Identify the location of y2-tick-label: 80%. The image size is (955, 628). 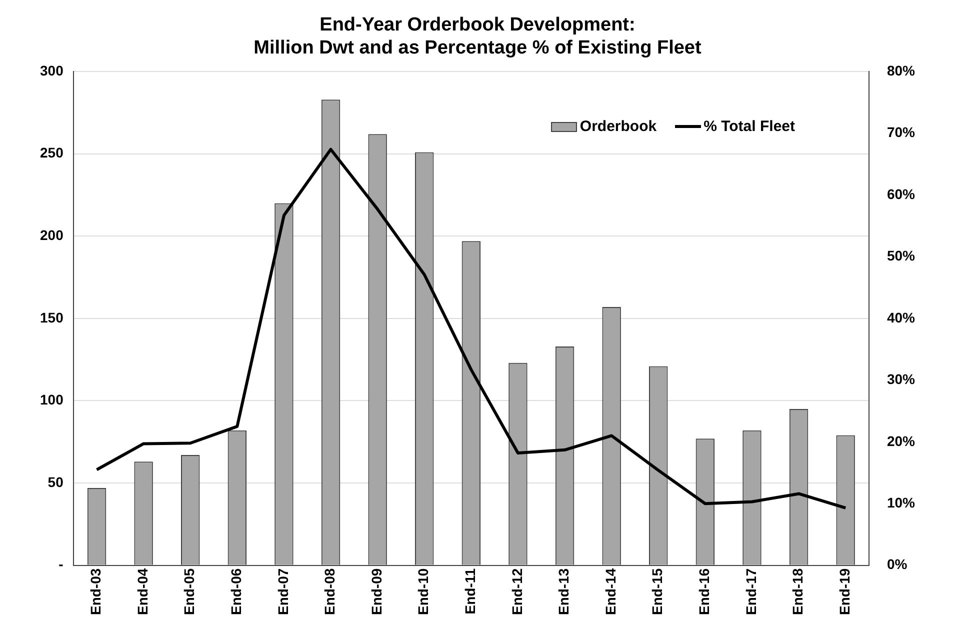
(901, 70).